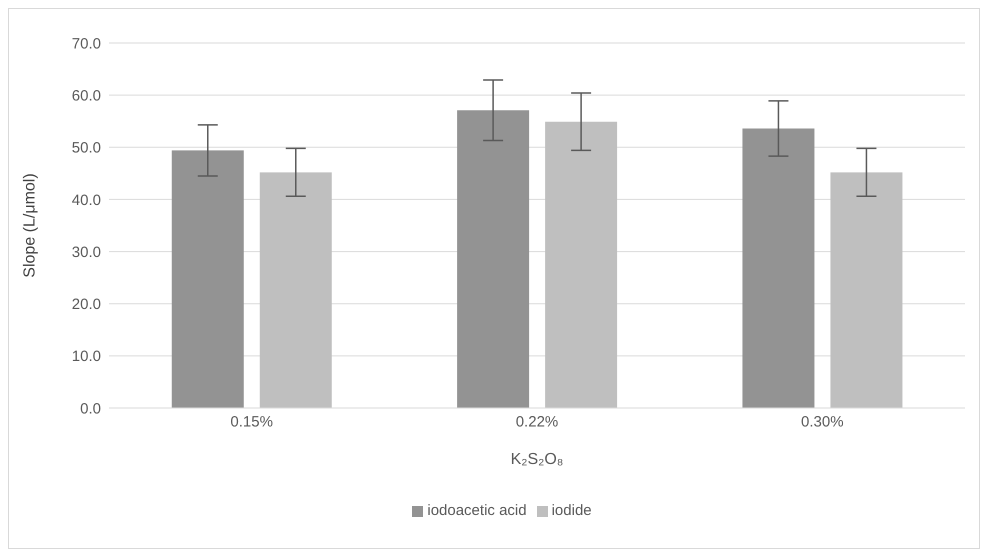 Image resolution: width=988 pixels, height=557 pixels. Describe the element at coordinates (822, 422) in the screenshot. I see `x-tick-label: 0.30%` at that location.